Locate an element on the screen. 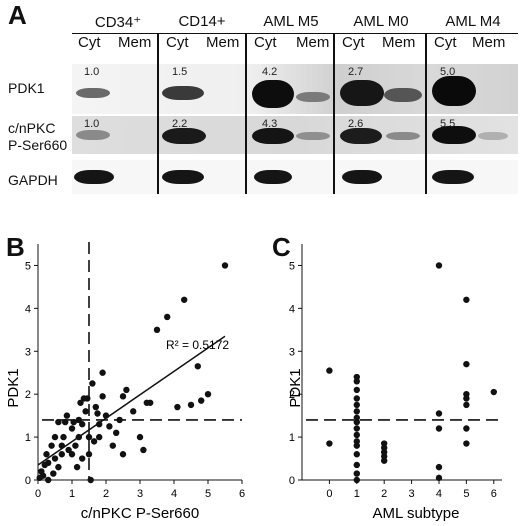 This screenshot has height=526, width=520. b-ylabel: PDK1 is located at coordinates (13, 387).